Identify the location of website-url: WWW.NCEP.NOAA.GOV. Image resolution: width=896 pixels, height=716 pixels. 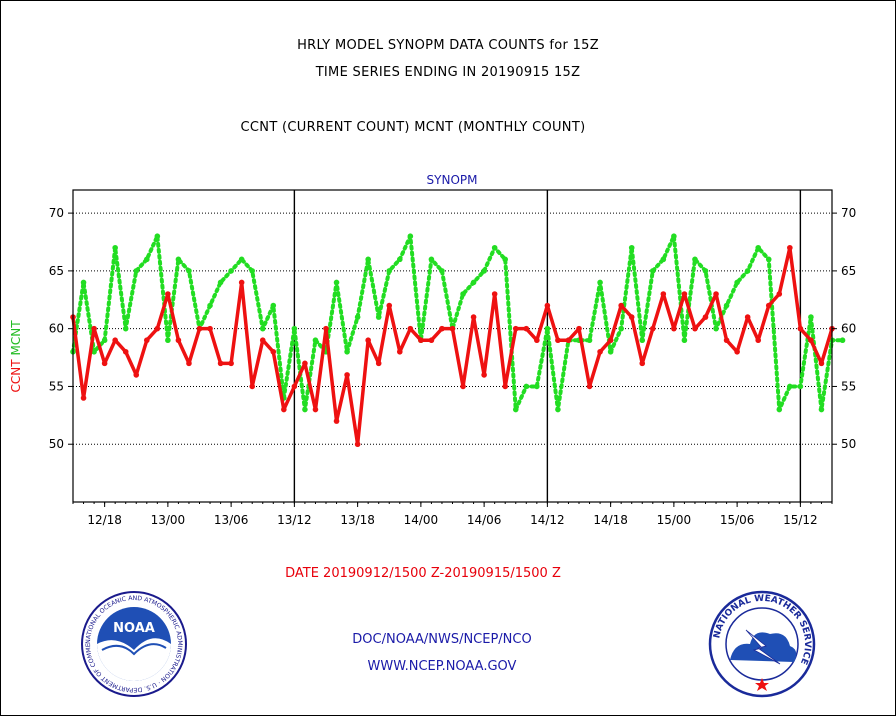
(442, 666).